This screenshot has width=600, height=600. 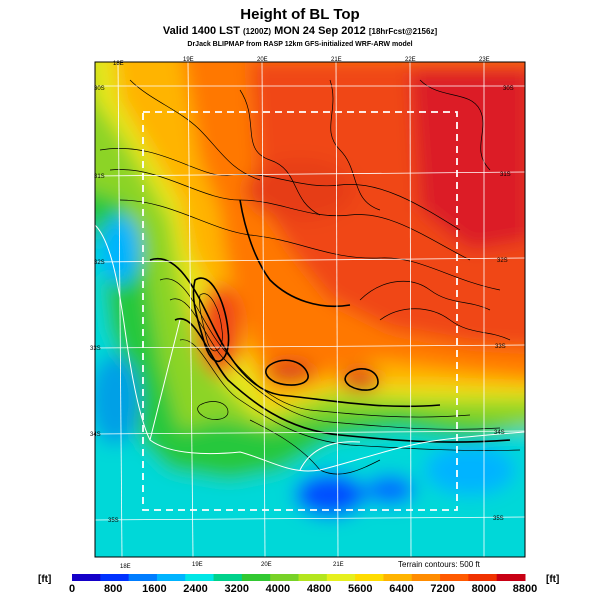 I want to click on map-title: Height of BL Top, so click(x=300, y=14).